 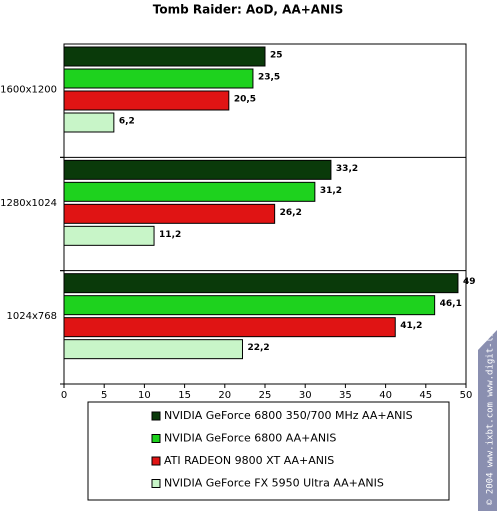 What do you see at coordinates (347, 169) in the screenshot?
I see `value-label: 33,2` at bounding box center [347, 169].